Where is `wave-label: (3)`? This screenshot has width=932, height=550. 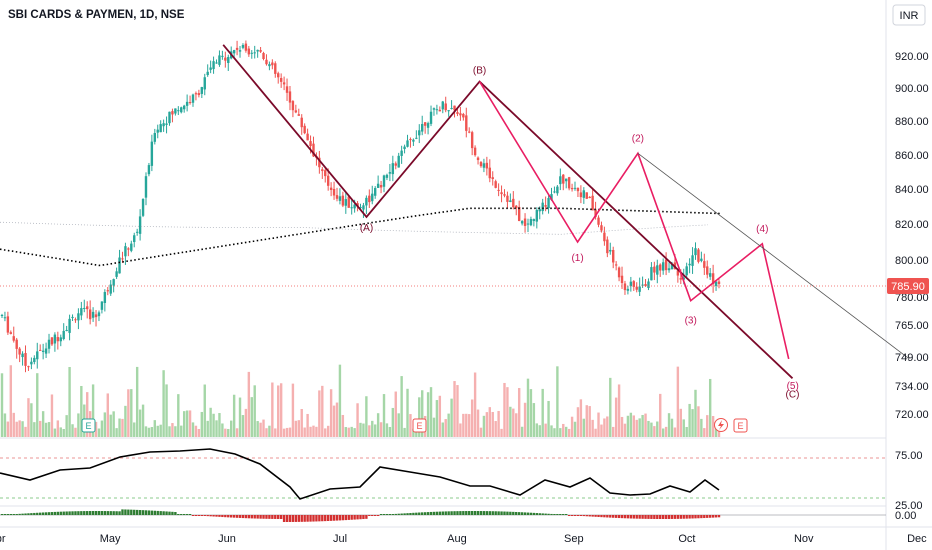 wave-label: (3) is located at coordinates (691, 321).